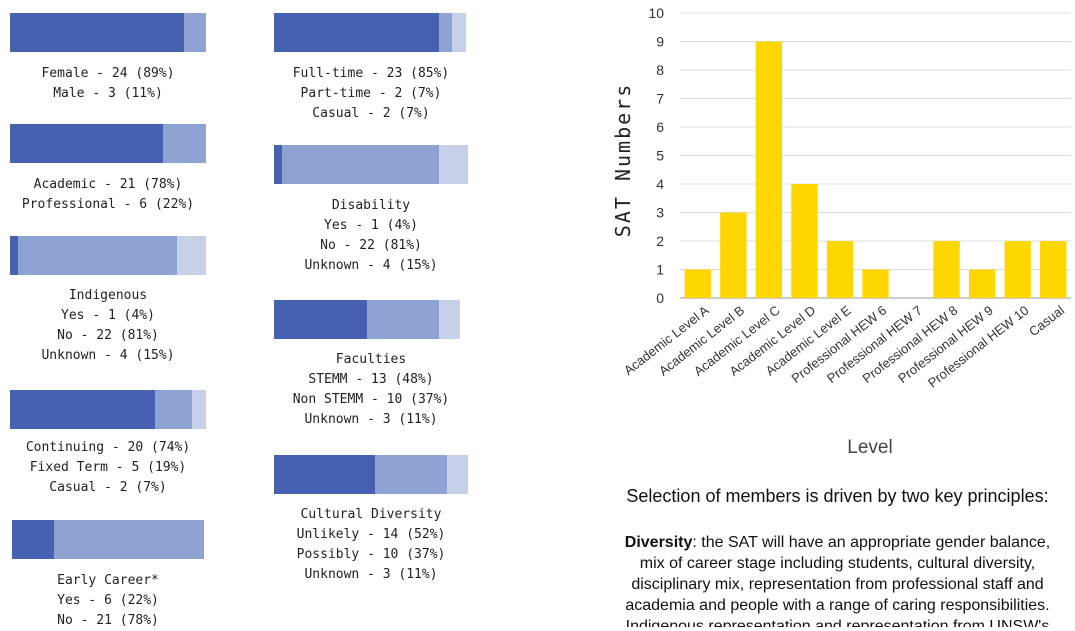 The width and height of the screenshot is (1075, 631). What do you see at coordinates (371, 245) in the screenshot?
I see `disability-label-line: No - 22 (81%)` at bounding box center [371, 245].